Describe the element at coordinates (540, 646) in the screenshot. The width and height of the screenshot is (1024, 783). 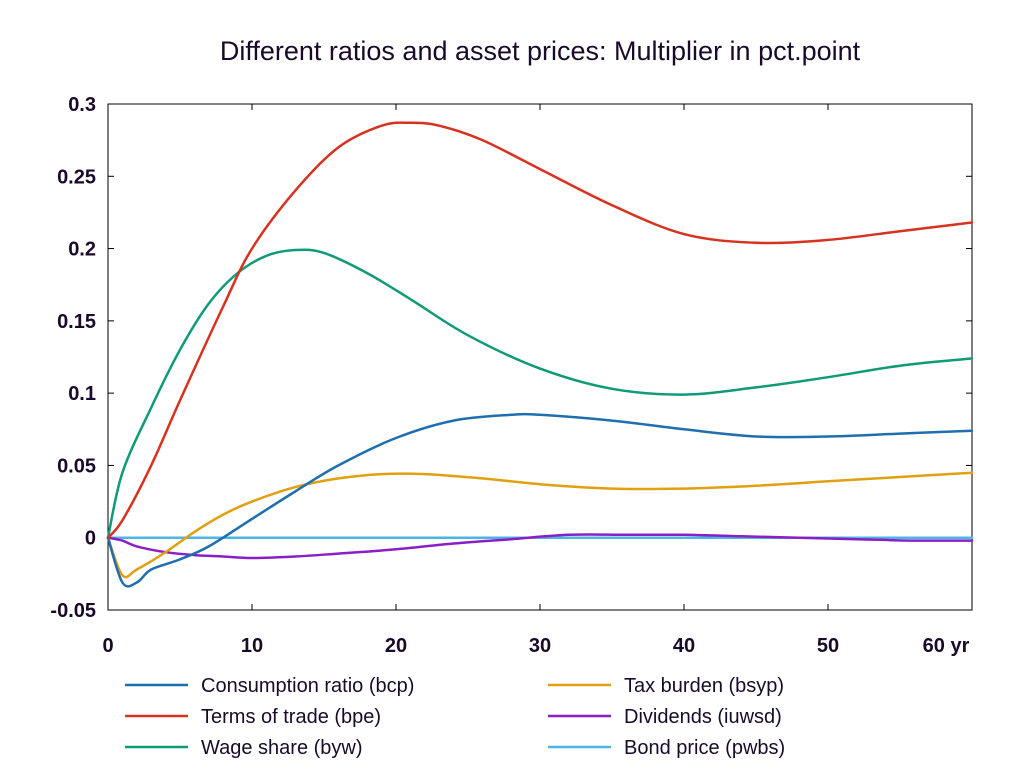
I see `x-tick-label: 30` at that location.